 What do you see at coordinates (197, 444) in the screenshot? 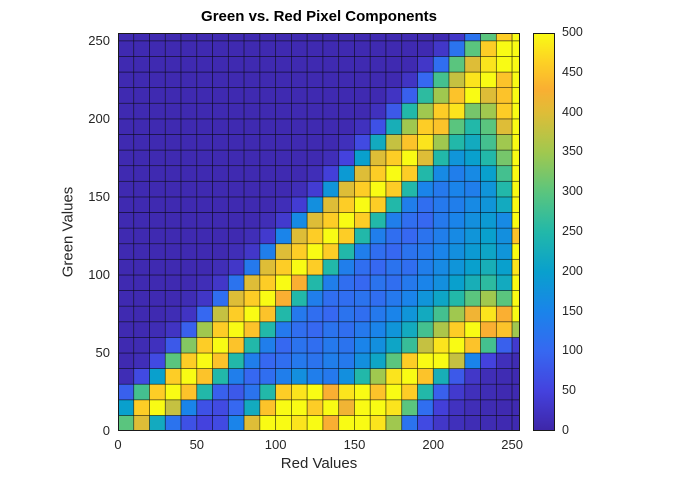
I see `x-tick-label: 50` at bounding box center [197, 444].